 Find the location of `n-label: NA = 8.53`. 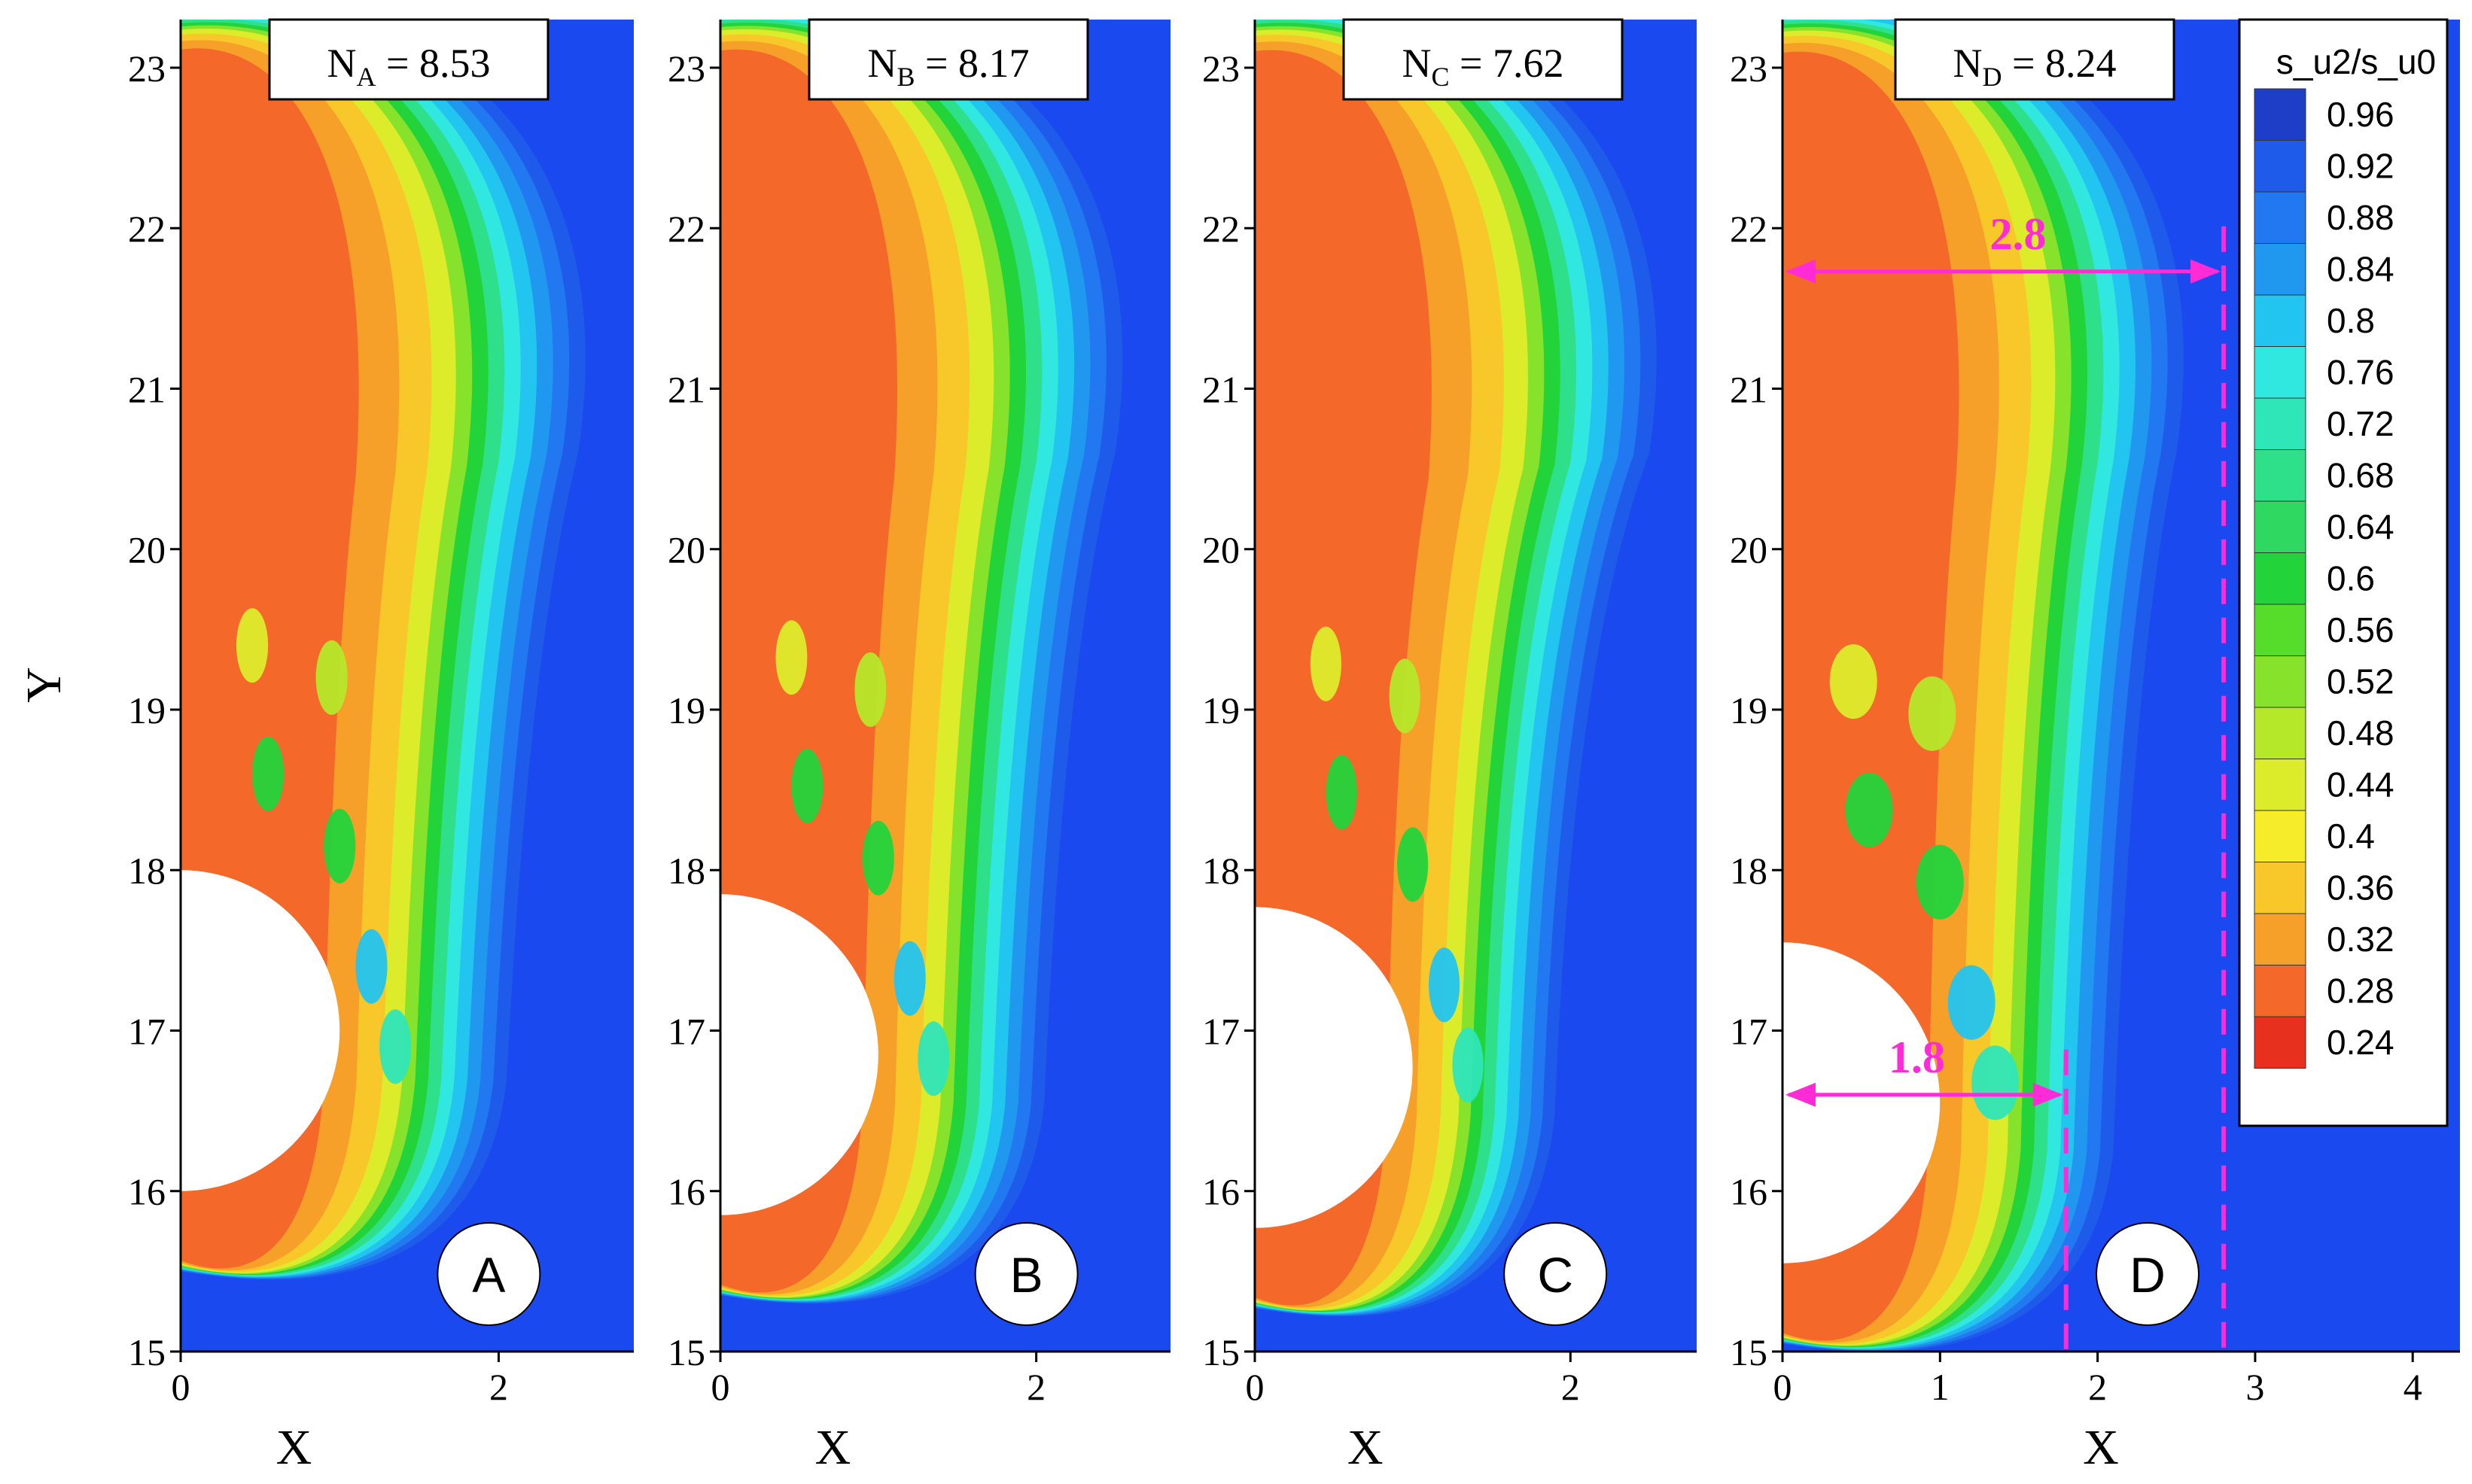

n-label: NA = 8.53 is located at coordinates (409, 66).